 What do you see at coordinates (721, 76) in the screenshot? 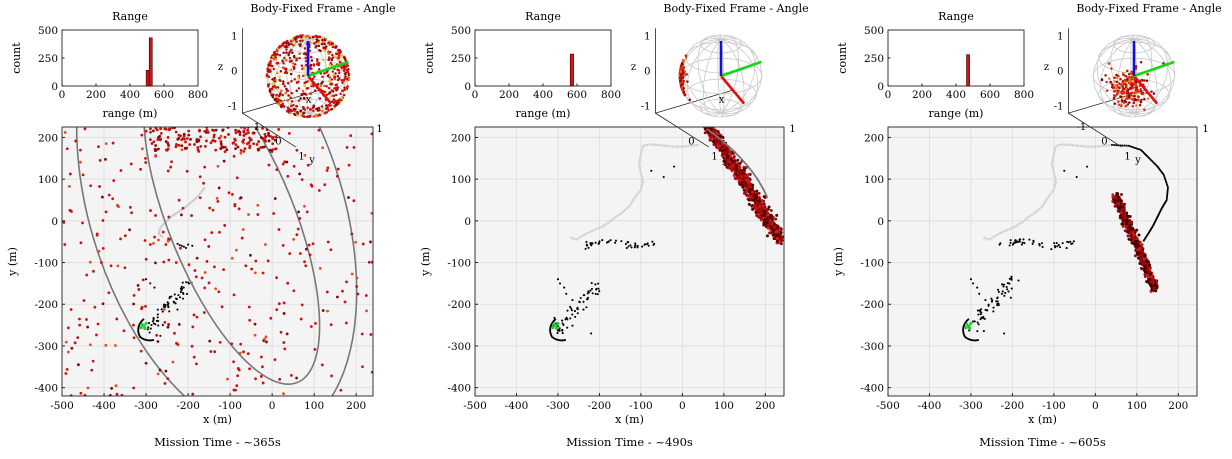
I see `longitude-line` at bounding box center [721, 76].